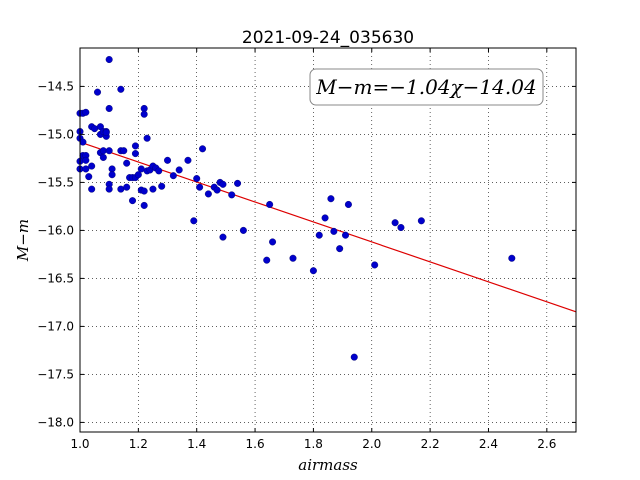 This screenshot has width=640, height=480. Describe the element at coordinates (138, 444) in the screenshot. I see `x-tick-label: 1.2` at that location.